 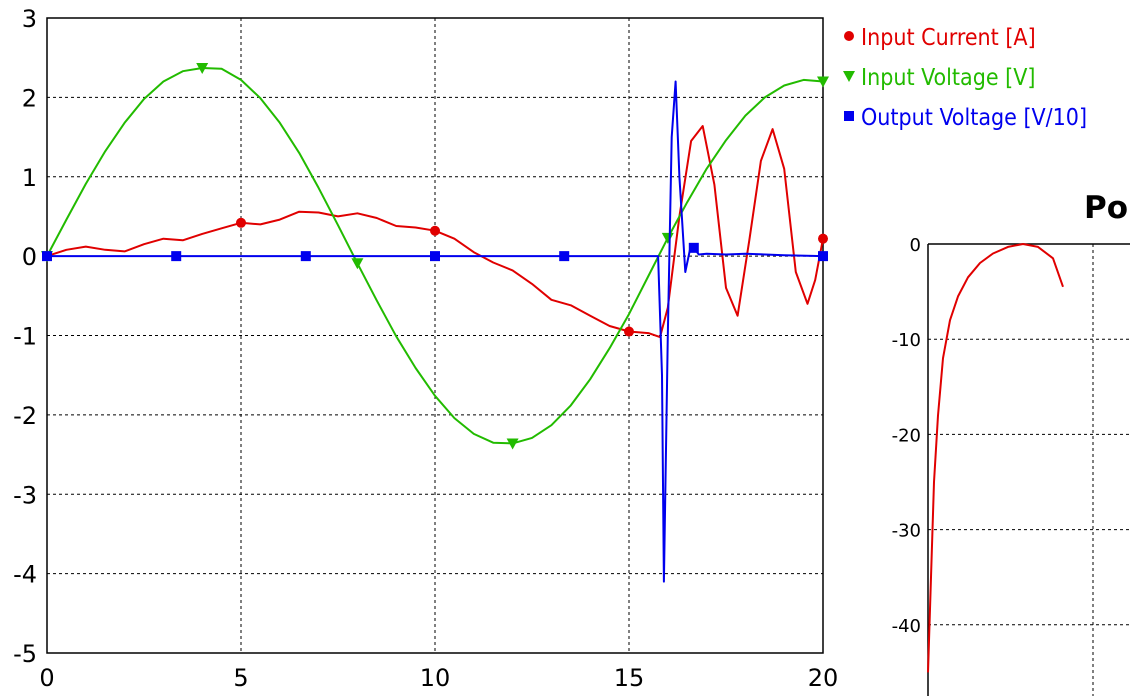 I want to click on inset-tick-labels: 0 -10 -20 -30 -40, so click(x=906, y=436).